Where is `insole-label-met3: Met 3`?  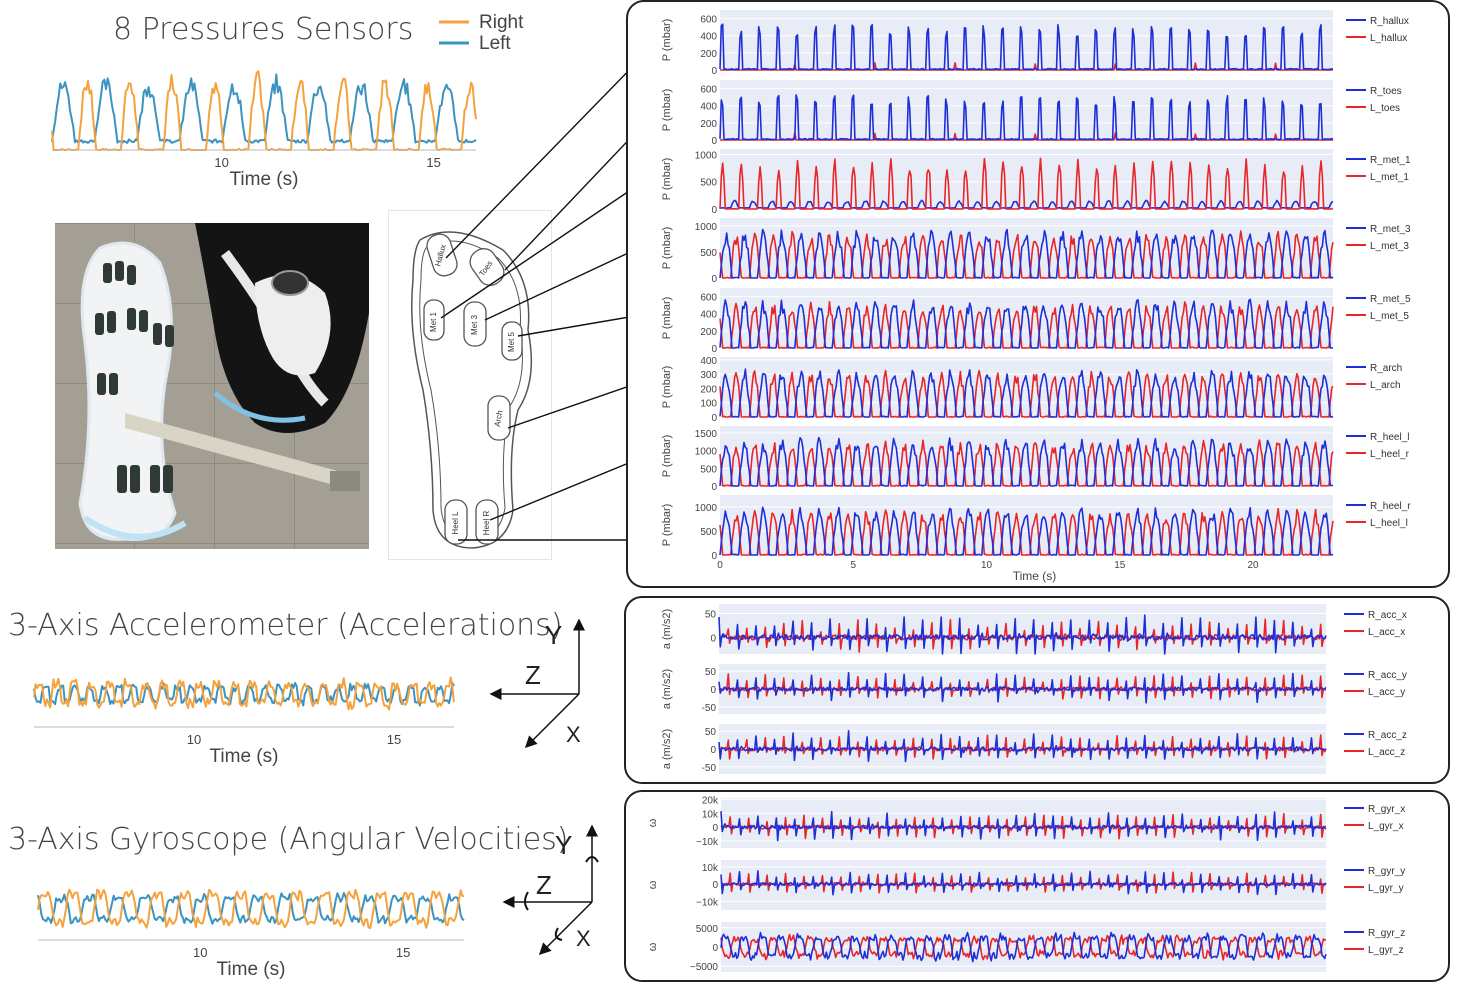 insole-label-met3: Met 3 is located at coordinates (474, 324).